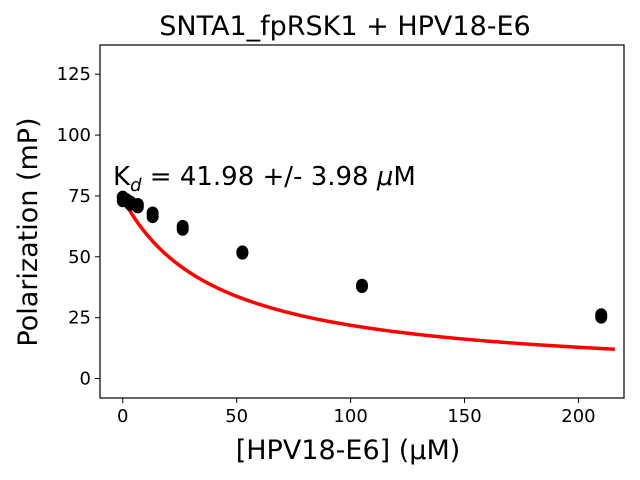  I want to click on x-axis-label: [HPV18-E6] (µM), so click(348, 450).